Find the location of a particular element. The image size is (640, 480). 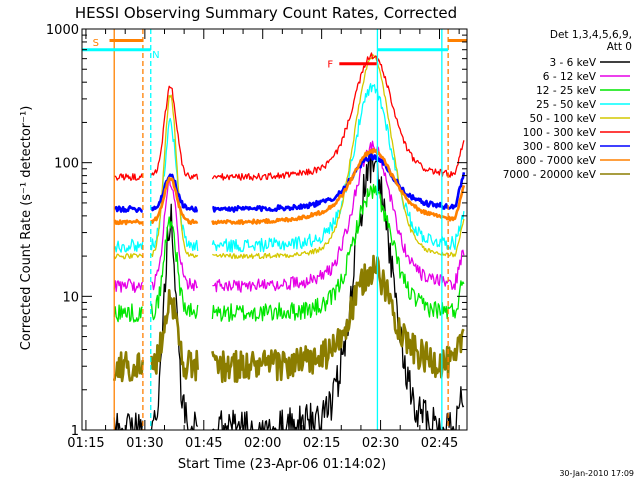

y-axis-label: Corrected Count Rate (s⁻¹ detector⁻¹) is located at coordinates (26, 228).